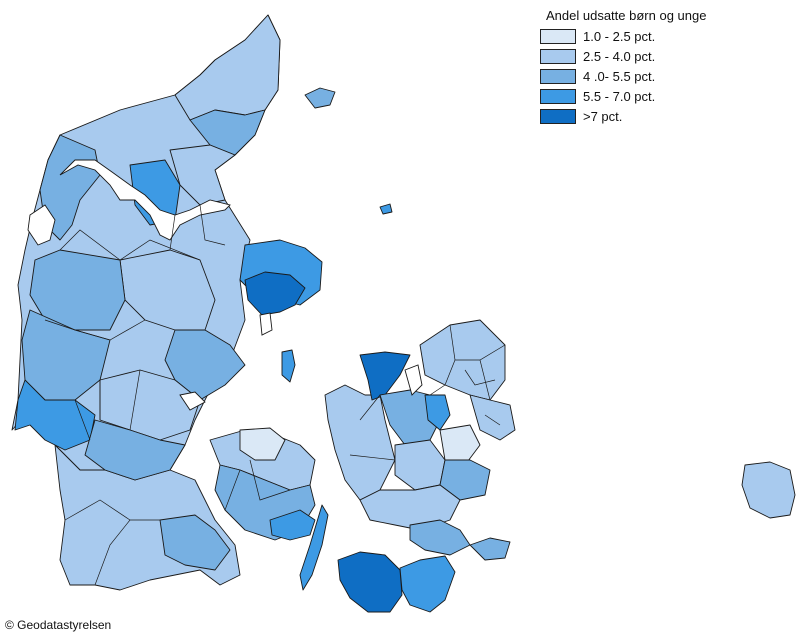 The width and height of the screenshot is (800, 635). What do you see at coordinates (619, 56) in the screenshot?
I see `legend-label: 2.5 - 4.0 pct.` at bounding box center [619, 56].